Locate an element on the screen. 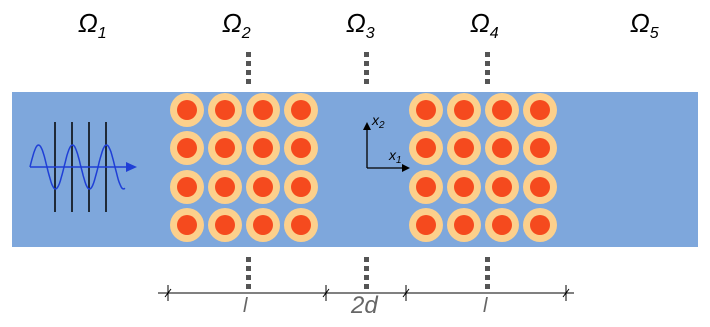  axis-x1-arrow is located at coordinates (406, 168).